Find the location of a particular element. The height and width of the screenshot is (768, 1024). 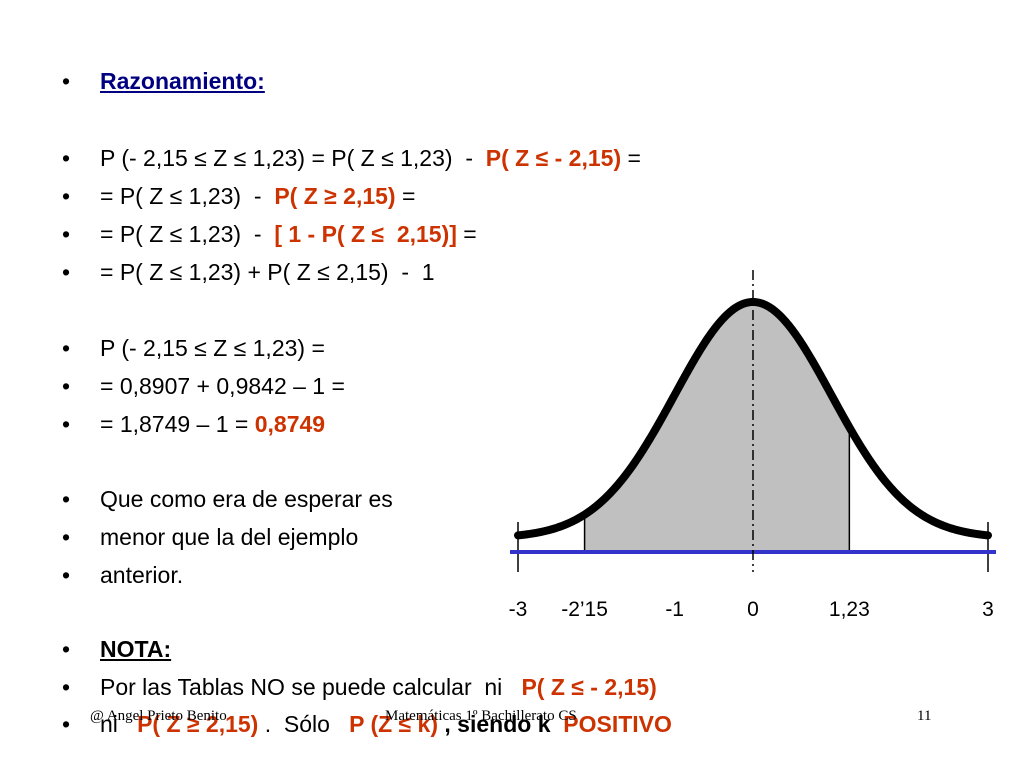

text-run: P (Z ≤ k) is located at coordinates (394, 724).